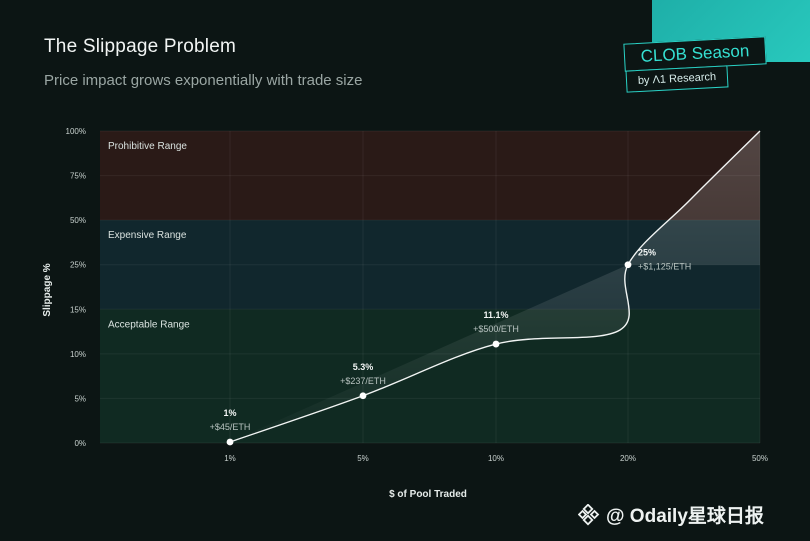  Describe the element at coordinates (628, 458) in the screenshot. I see `x-tick-label: 20%` at that location.